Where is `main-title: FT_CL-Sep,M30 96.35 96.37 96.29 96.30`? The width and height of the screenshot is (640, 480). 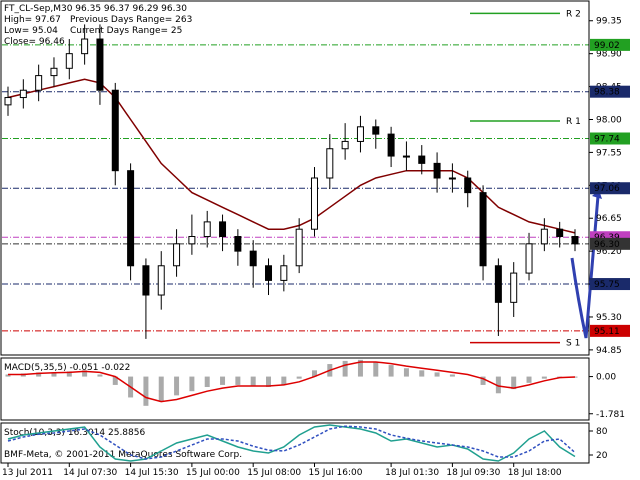 main-title: FT_CL-Sep,M30 96.35 96.37 96.29 96.30 is located at coordinates (95, 9).